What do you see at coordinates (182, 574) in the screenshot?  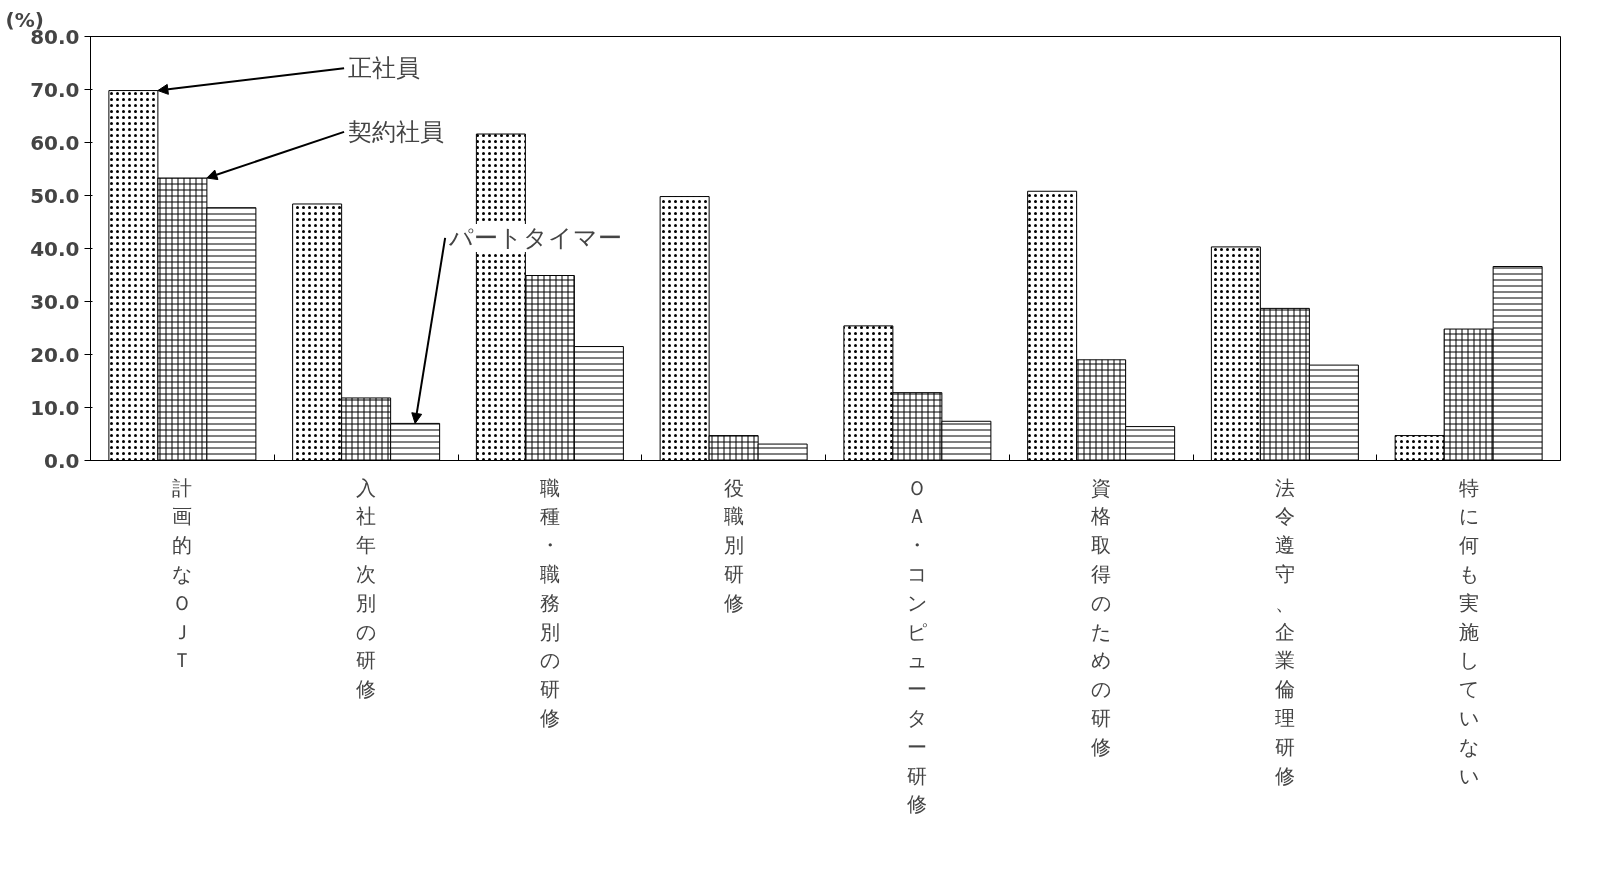 I see `x-tick-label: 計画的なＯＪＴ` at bounding box center [182, 574].